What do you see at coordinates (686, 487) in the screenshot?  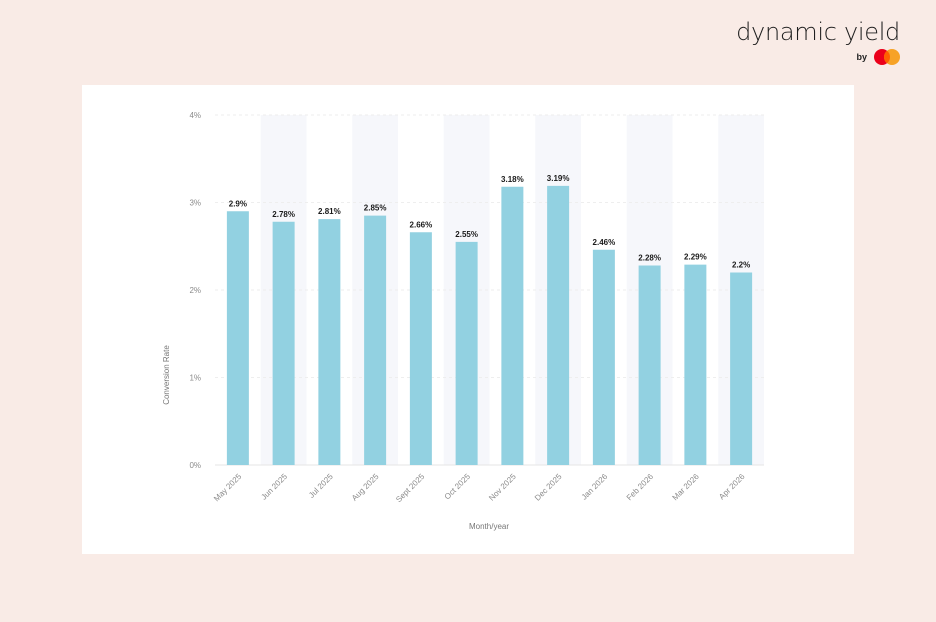 I see `x-tick-label: Mar 2026` at bounding box center [686, 487].